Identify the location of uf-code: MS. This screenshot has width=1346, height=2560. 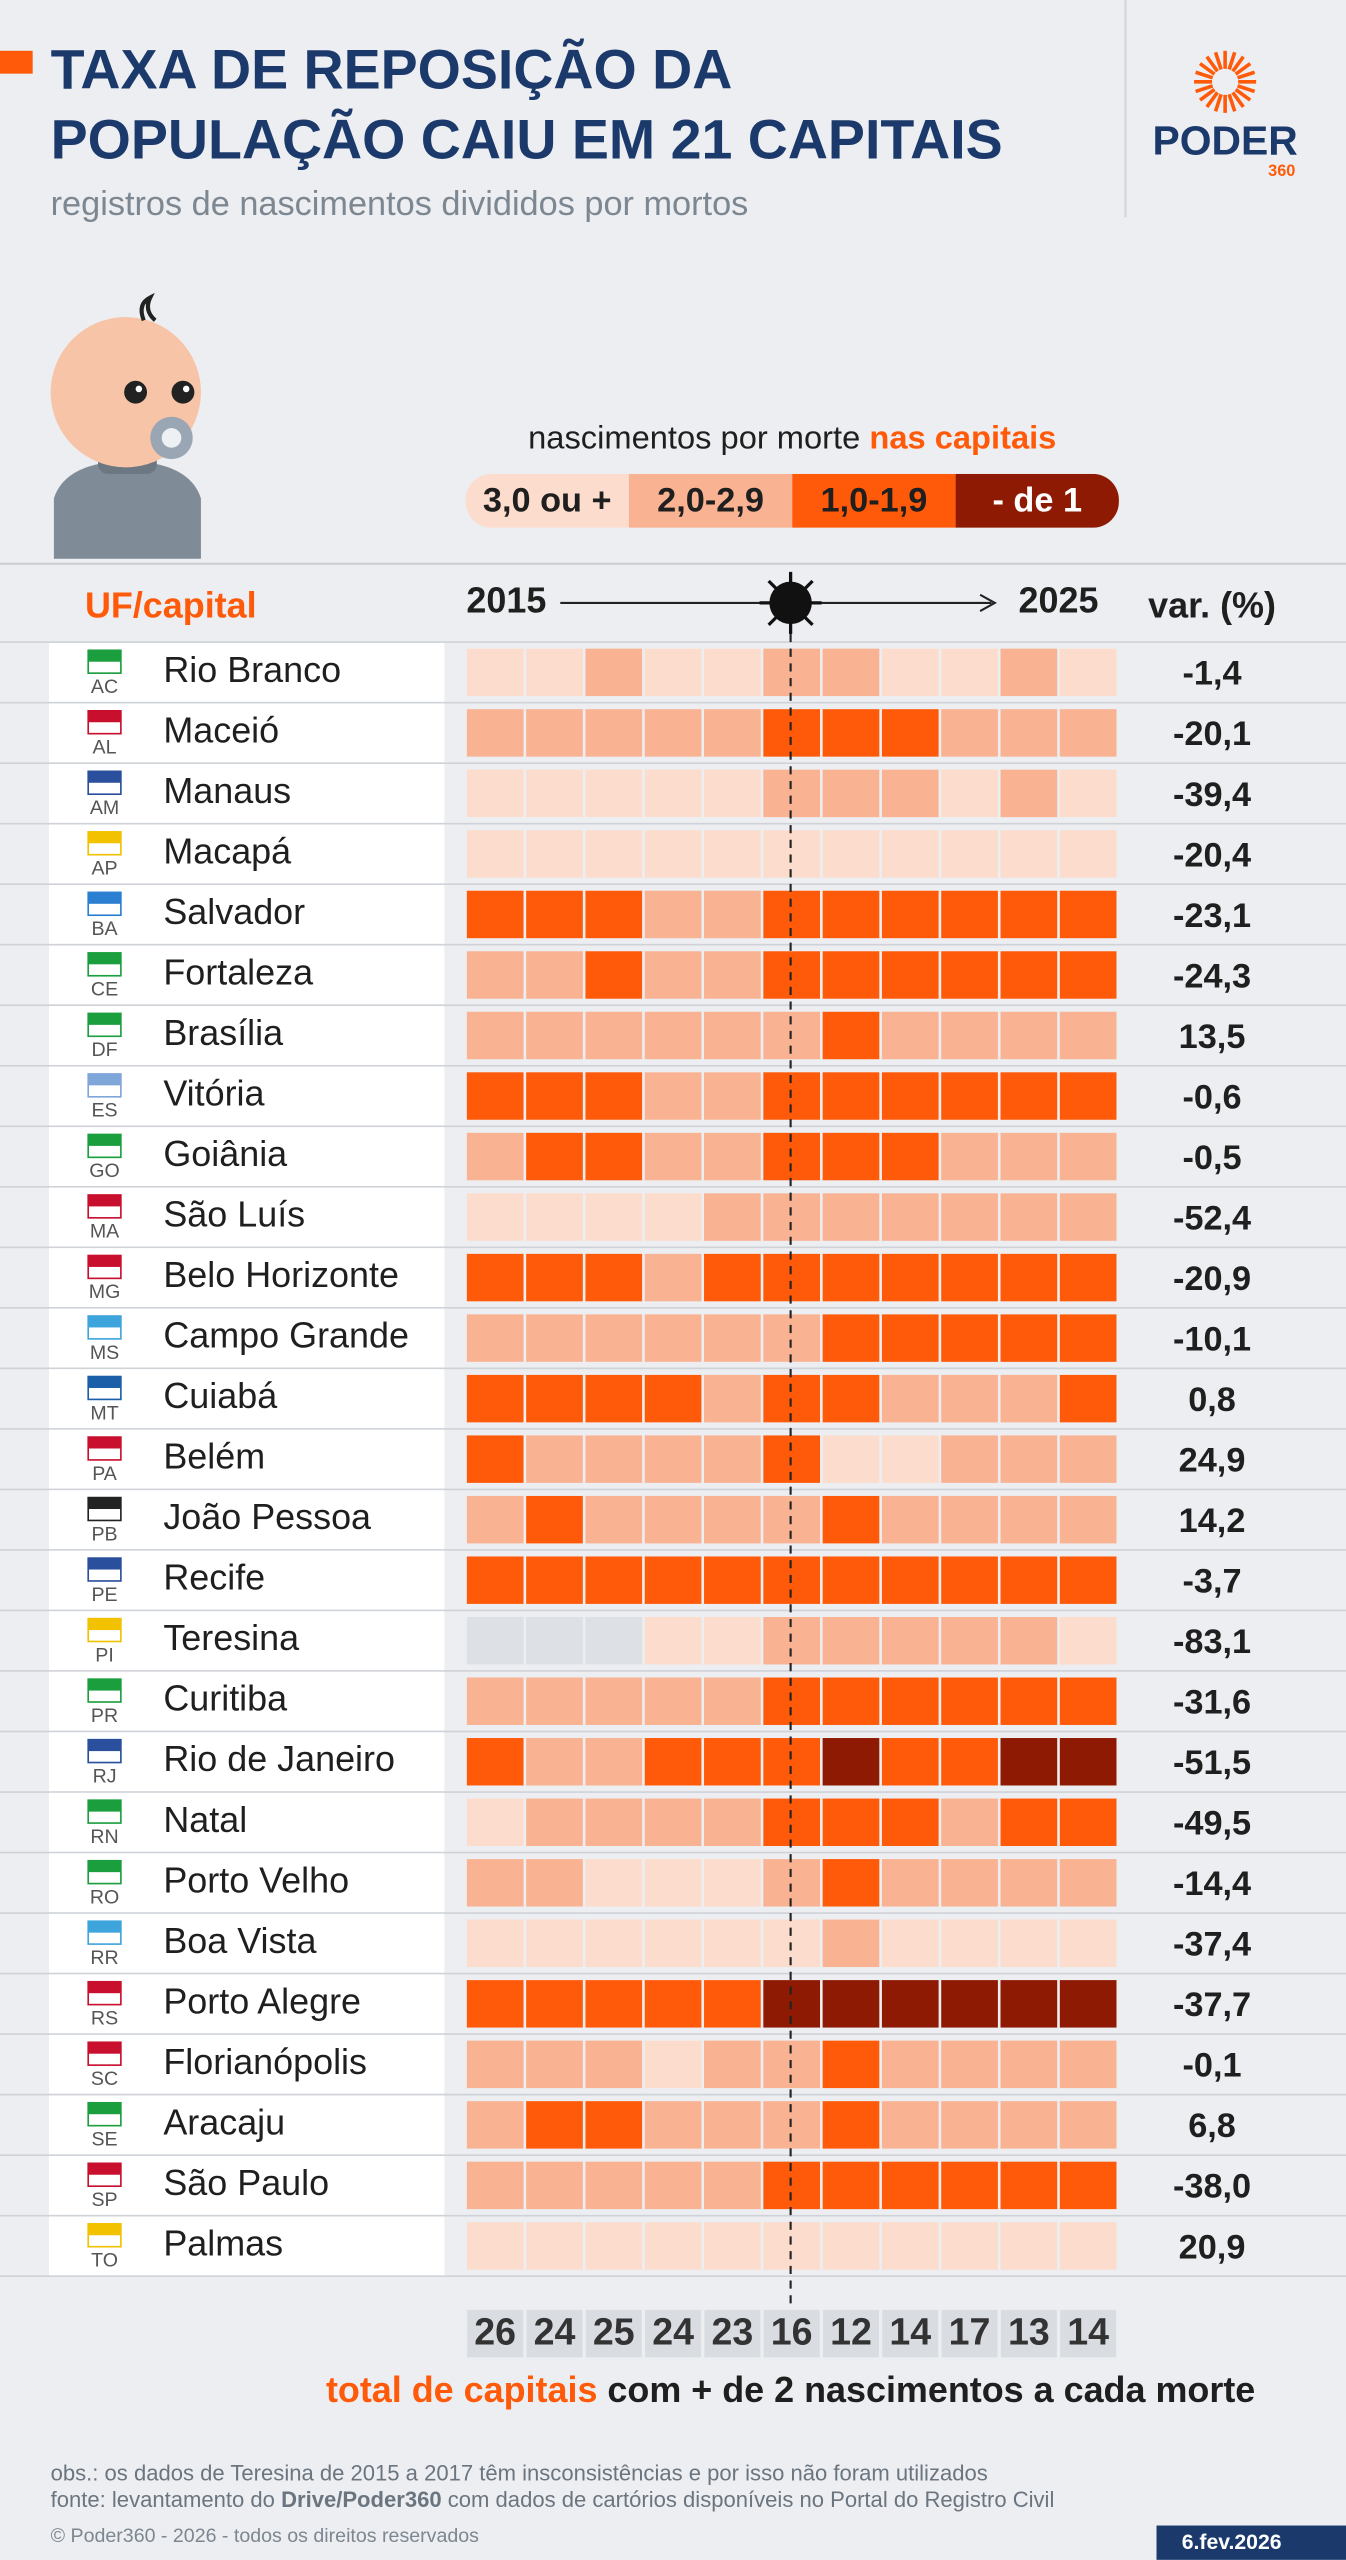
(104, 1353).